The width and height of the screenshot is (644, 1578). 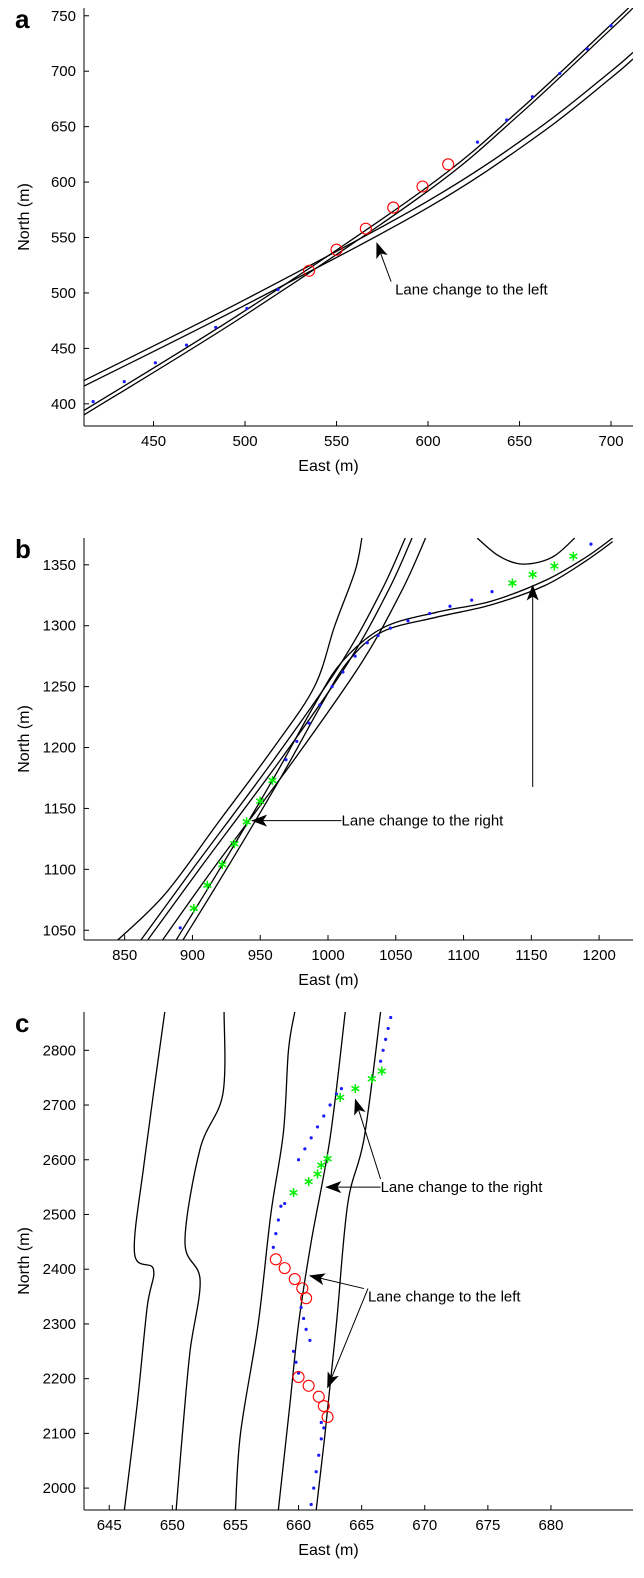 I want to click on x-tick-label: 500, so click(x=245, y=441).